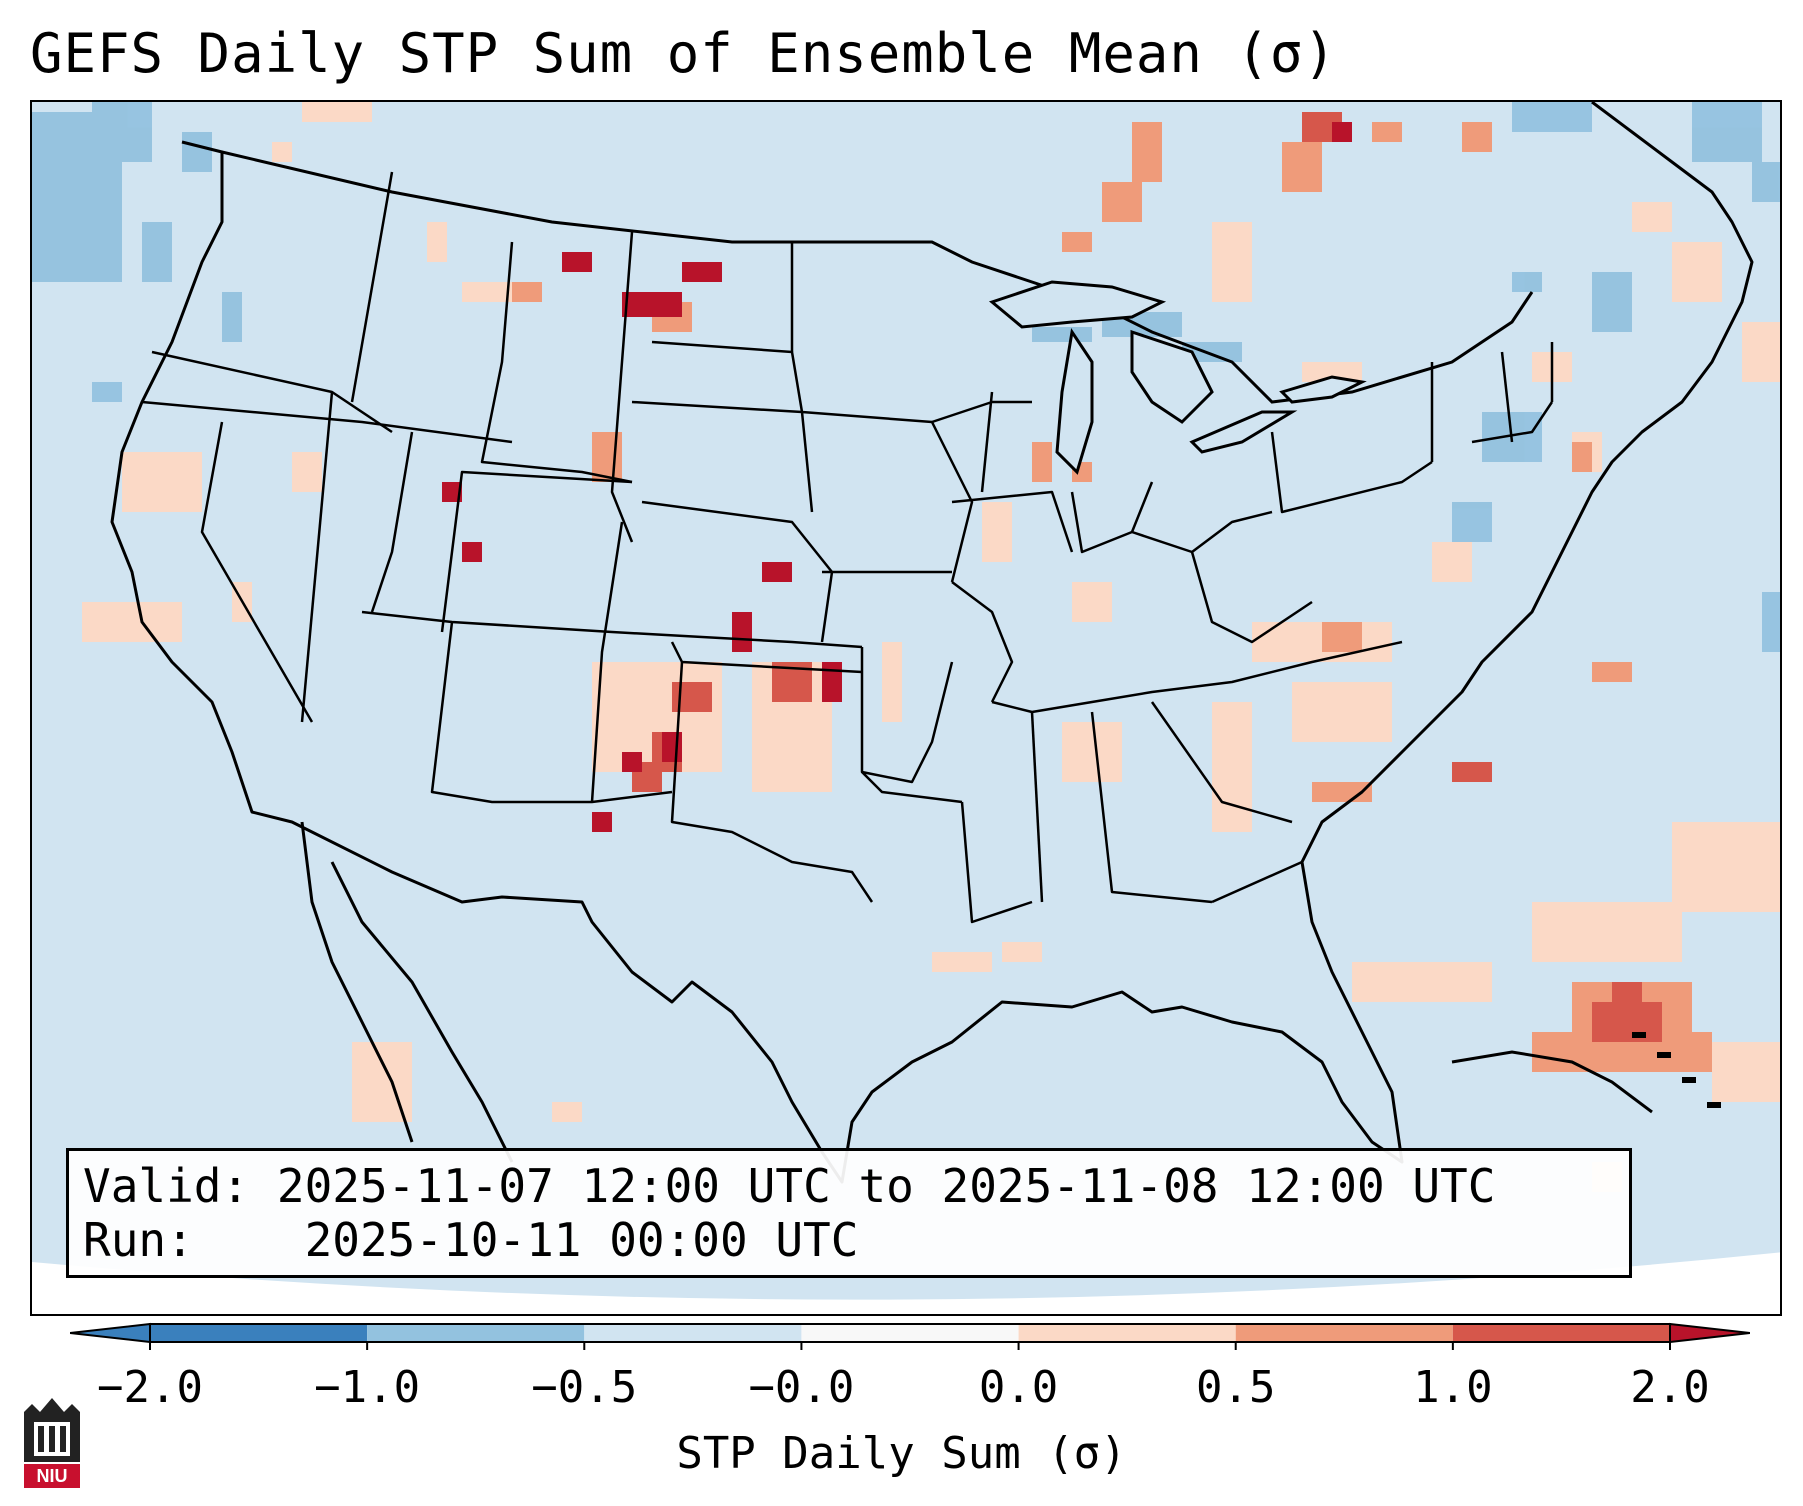  I want to click on colorbar-tick-label: −2.0, so click(150, 1387).